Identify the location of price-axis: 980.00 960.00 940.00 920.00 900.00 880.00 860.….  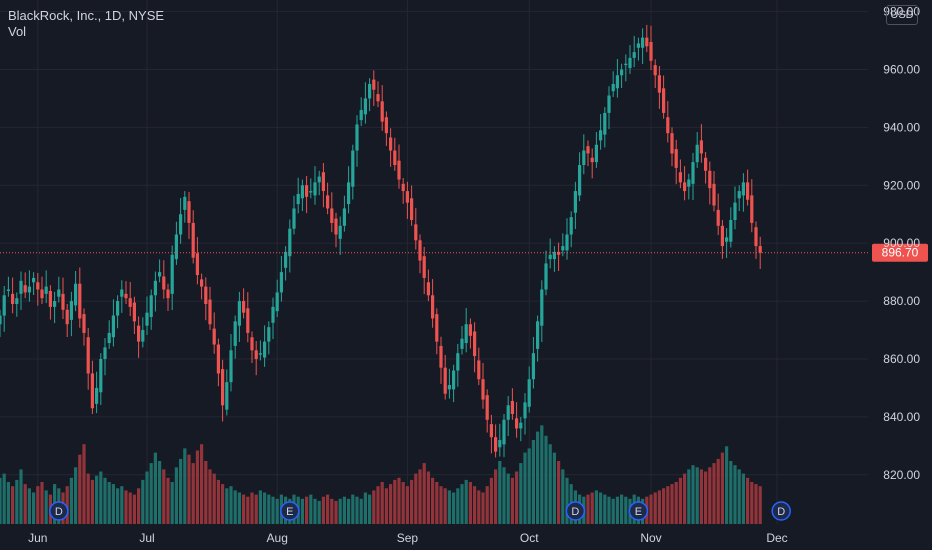
(901, 243).